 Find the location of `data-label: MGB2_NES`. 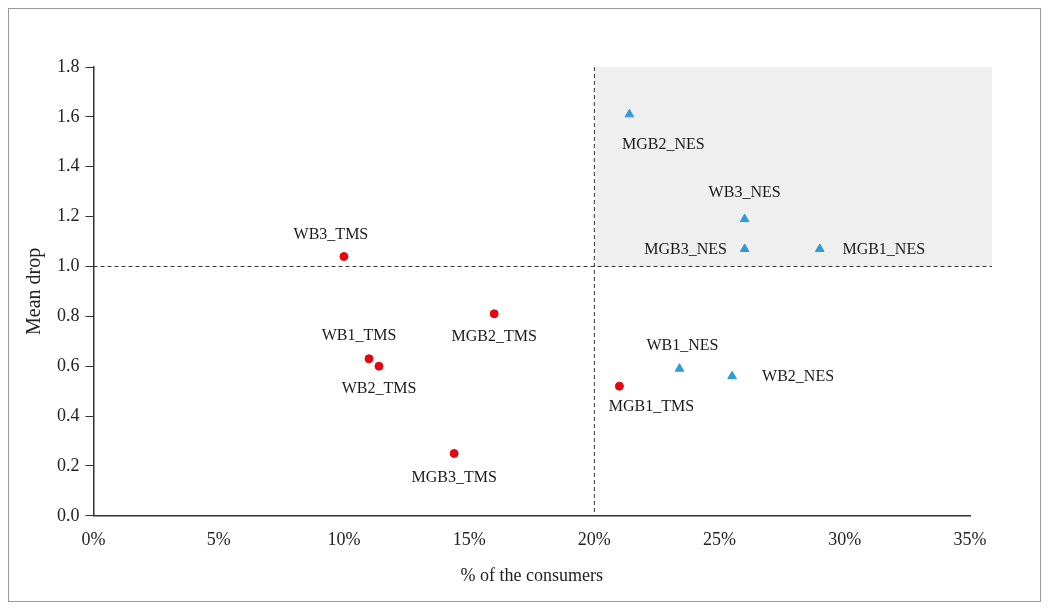

data-label: MGB2_NES is located at coordinates (663, 143).